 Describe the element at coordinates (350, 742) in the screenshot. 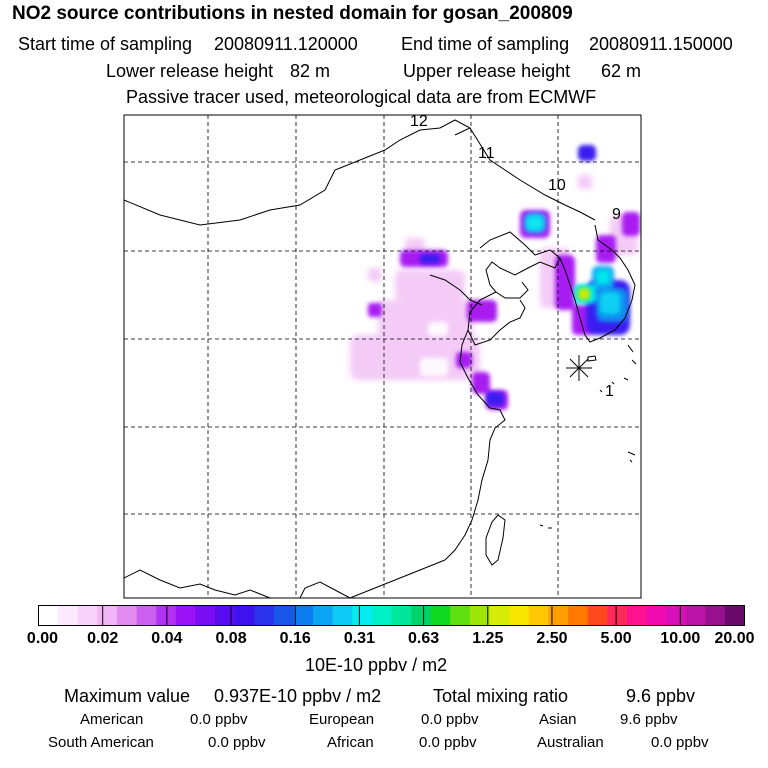

I see `region-name: African` at that location.